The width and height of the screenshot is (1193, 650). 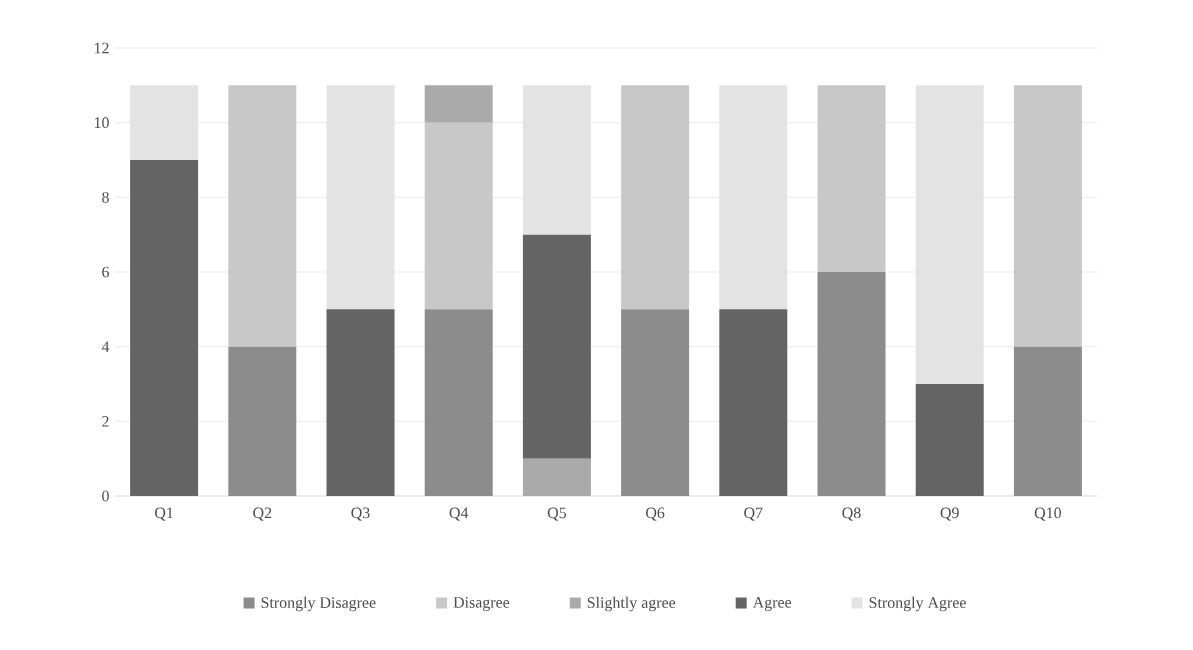 What do you see at coordinates (481, 604) in the screenshot?
I see `legend-label: Disagree` at bounding box center [481, 604].